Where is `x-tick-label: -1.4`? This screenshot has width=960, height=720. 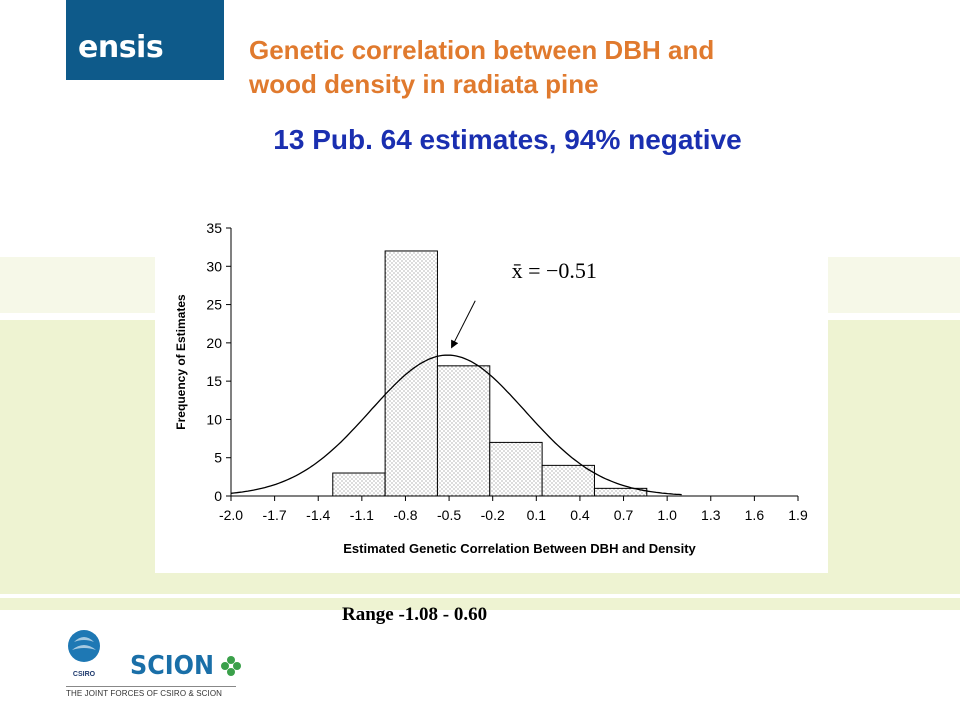
x-tick-label: -1.4 is located at coordinates (318, 515).